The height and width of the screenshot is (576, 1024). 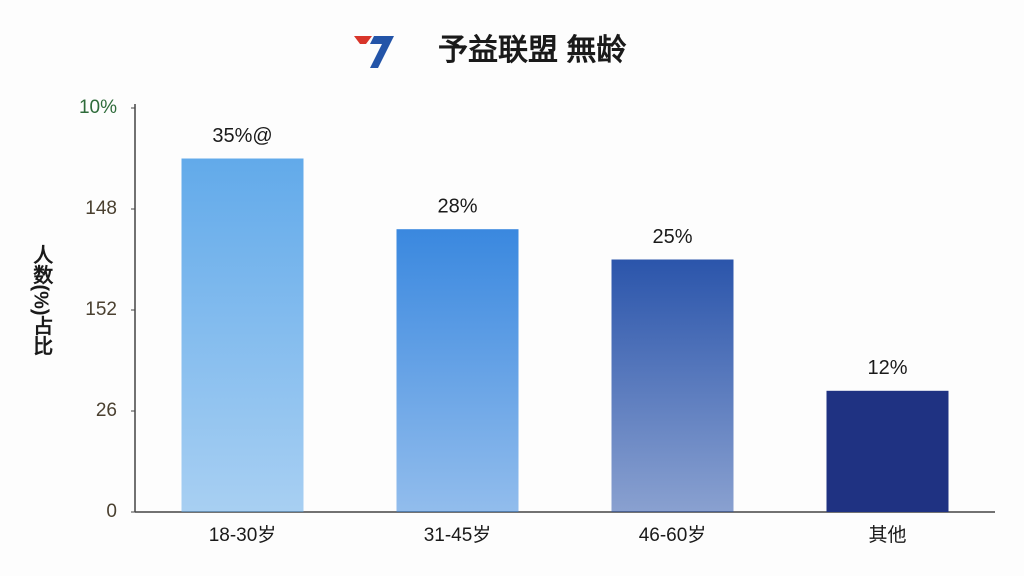 What do you see at coordinates (101, 309) in the screenshot?
I see `y-tick-label: 152` at bounding box center [101, 309].